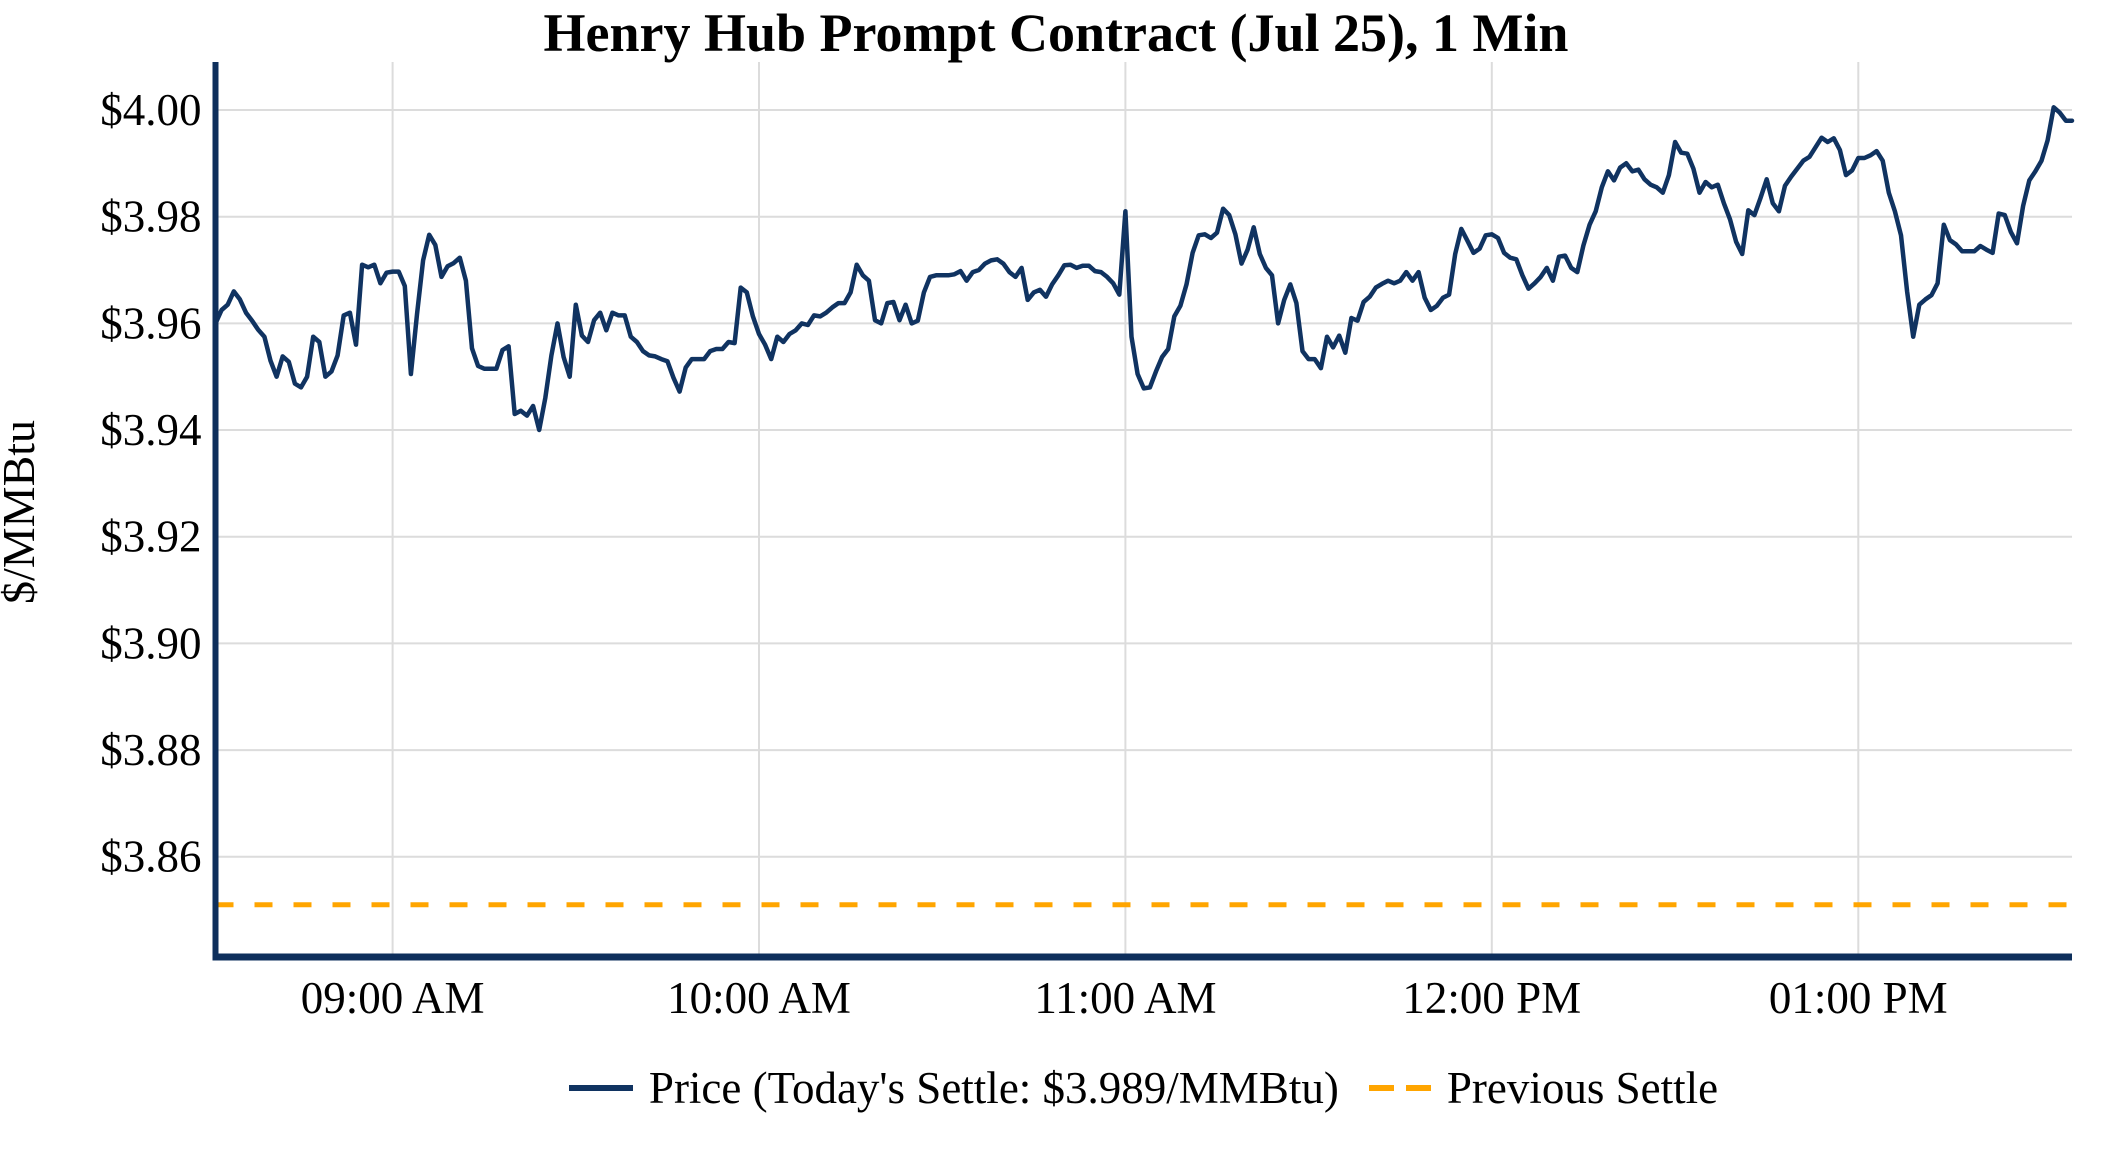 This screenshot has width=2112, height=1152. Describe the element at coordinates (393, 998) in the screenshot. I see `x-tick-label: 09:00 AM` at that location.